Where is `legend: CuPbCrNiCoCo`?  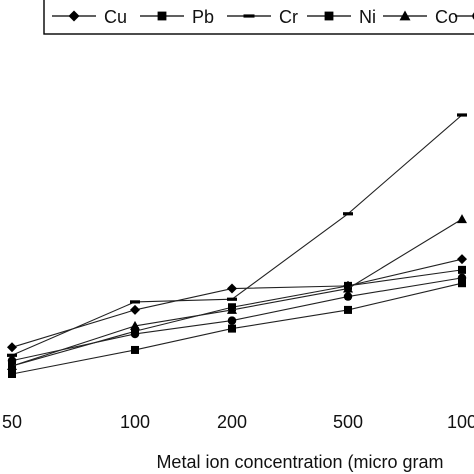
legend: CuPbCrNiCoCo is located at coordinates (258, 17).